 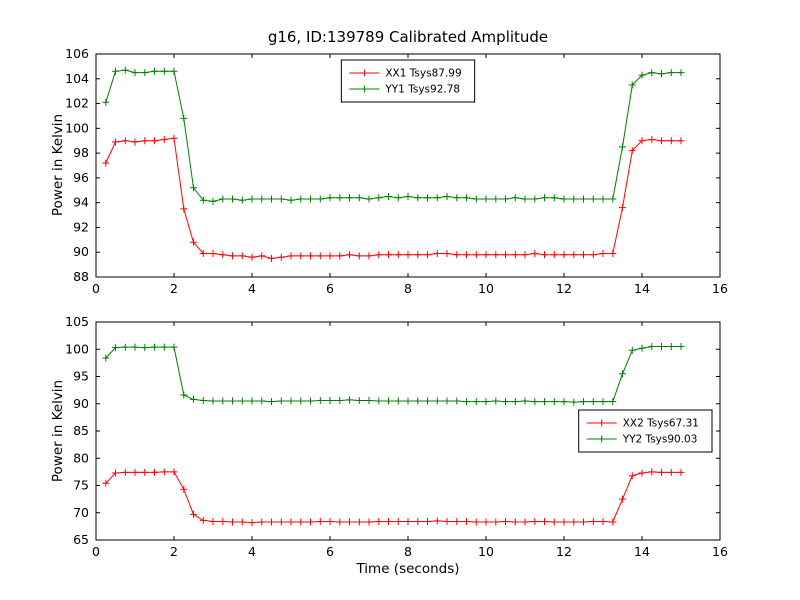 What do you see at coordinates (408, 81) in the screenshot?
I see `legend: XX1 Tsys87.99 YY1 Tsys92.78` at bounding box center [408, 81].